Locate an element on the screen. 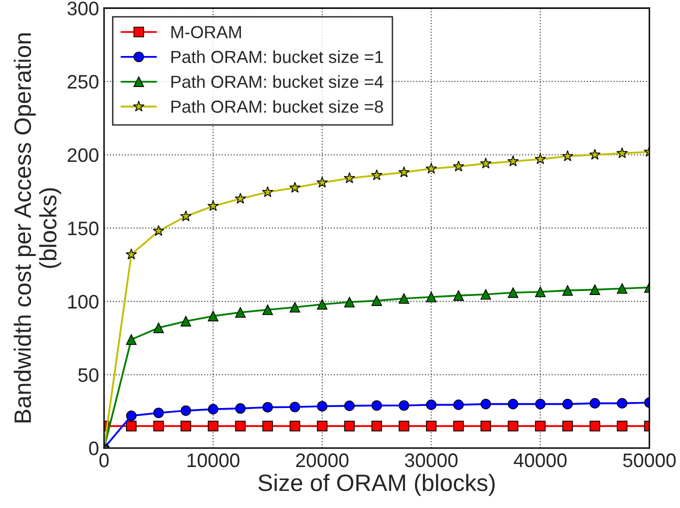 The width and height of the screenshot is (680, 508). x-tick-label: 20000 is located at coordinates (322, 460).